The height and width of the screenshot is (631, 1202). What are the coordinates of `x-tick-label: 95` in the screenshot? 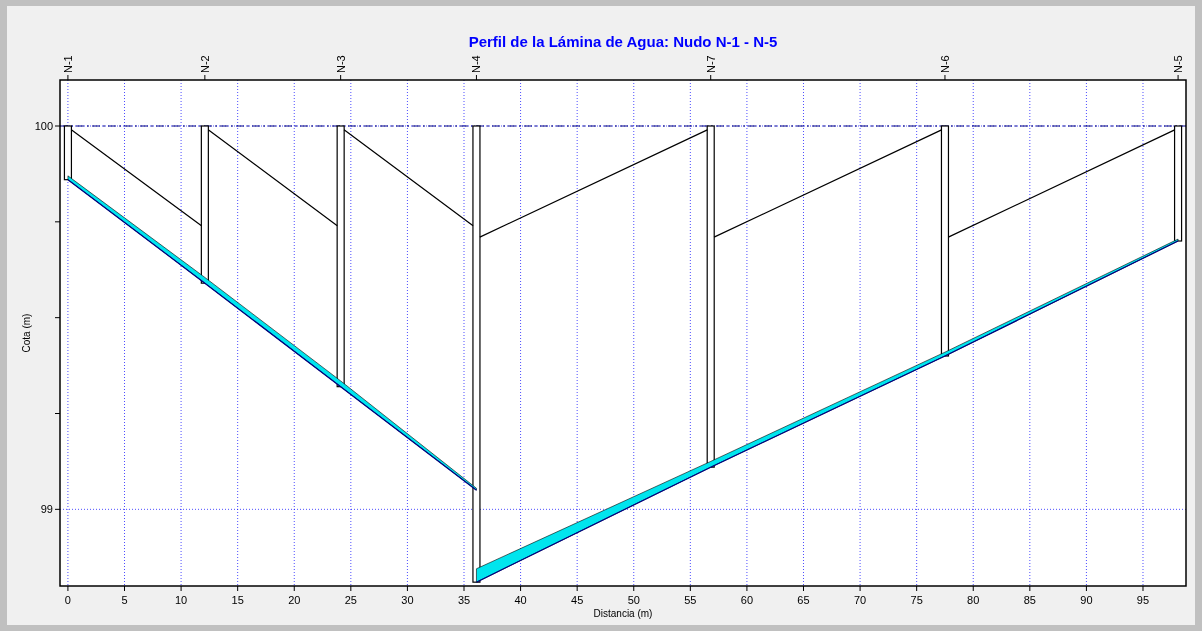 It's located at (1143, 600).